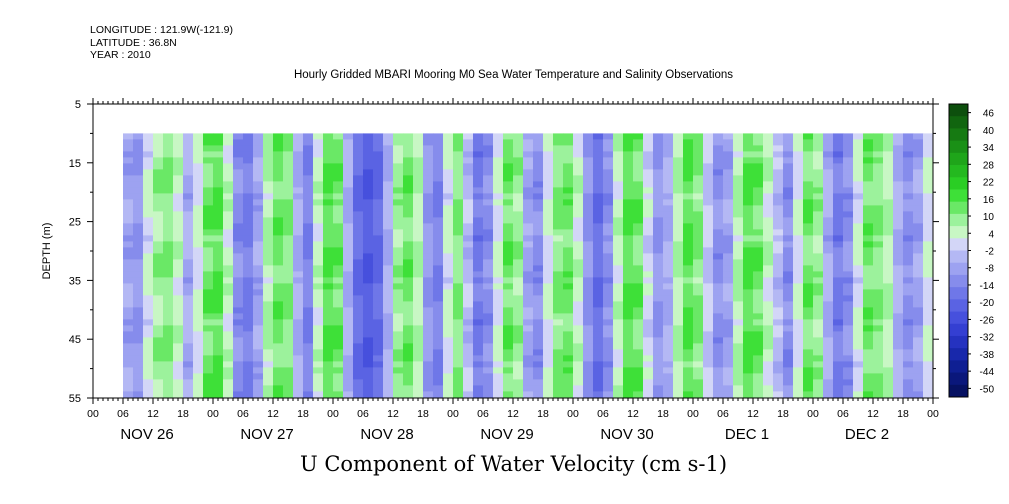 The width and height of the screenshot is (1009, 504). Describe the element at coordinates (987, 389) in the screenshot. I see `colorbar-label: -50` at that location.